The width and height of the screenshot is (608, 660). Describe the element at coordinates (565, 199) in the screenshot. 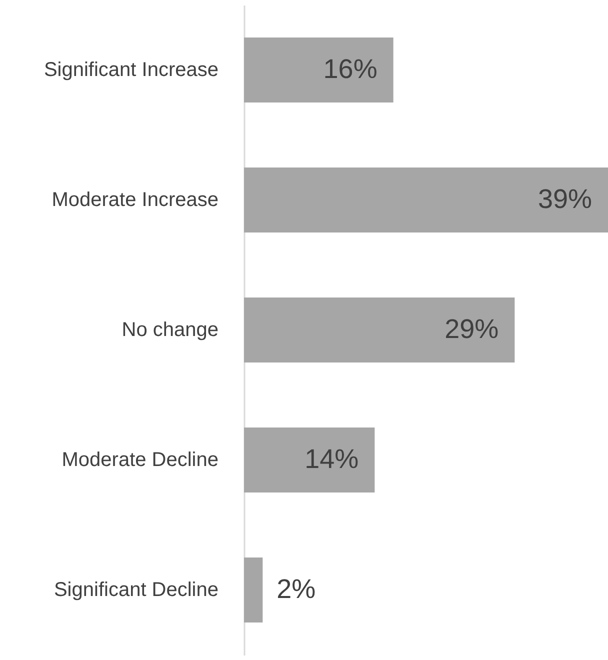

I see `data-label: 39%` at that location.